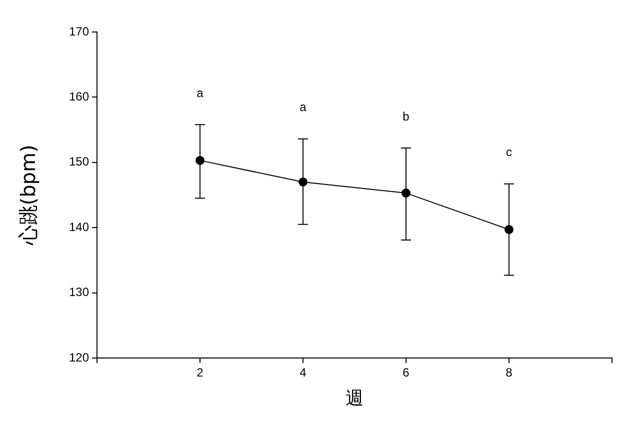 Image resolution: width=626 pixels, height=424 pixels. I want to click on x-tick-label: 2, so click(200, 373).